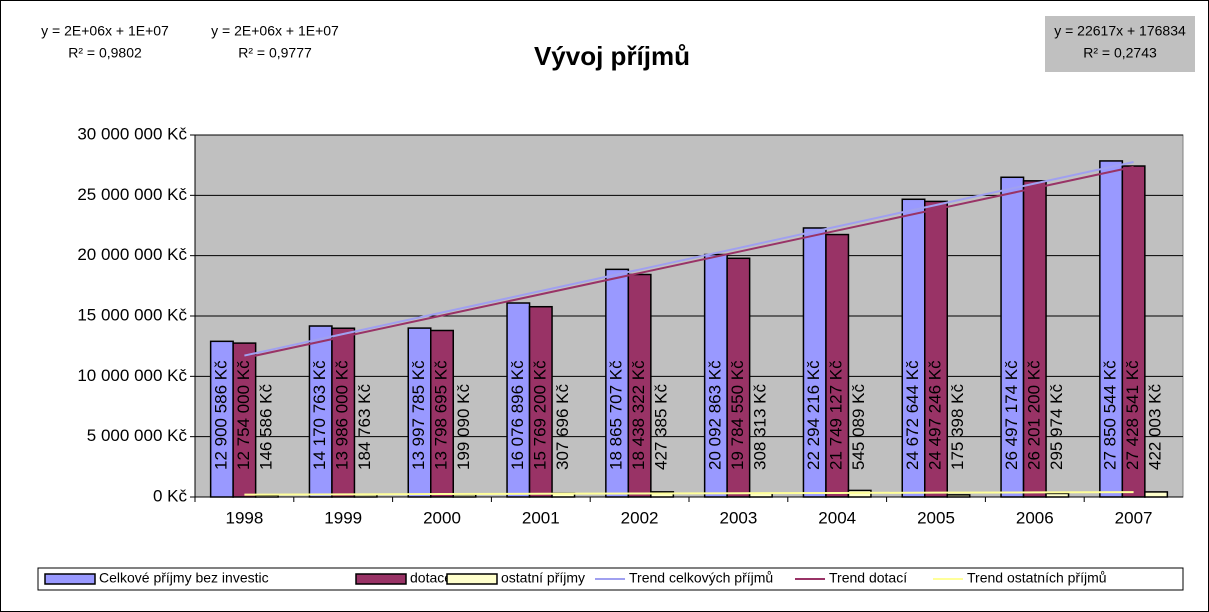 This screenshot has width=1209, height=612. Describe the element at coordinates (1120, 31) in the screenshot. I see `trend-equation: y = 22617x + 176834` at that location.